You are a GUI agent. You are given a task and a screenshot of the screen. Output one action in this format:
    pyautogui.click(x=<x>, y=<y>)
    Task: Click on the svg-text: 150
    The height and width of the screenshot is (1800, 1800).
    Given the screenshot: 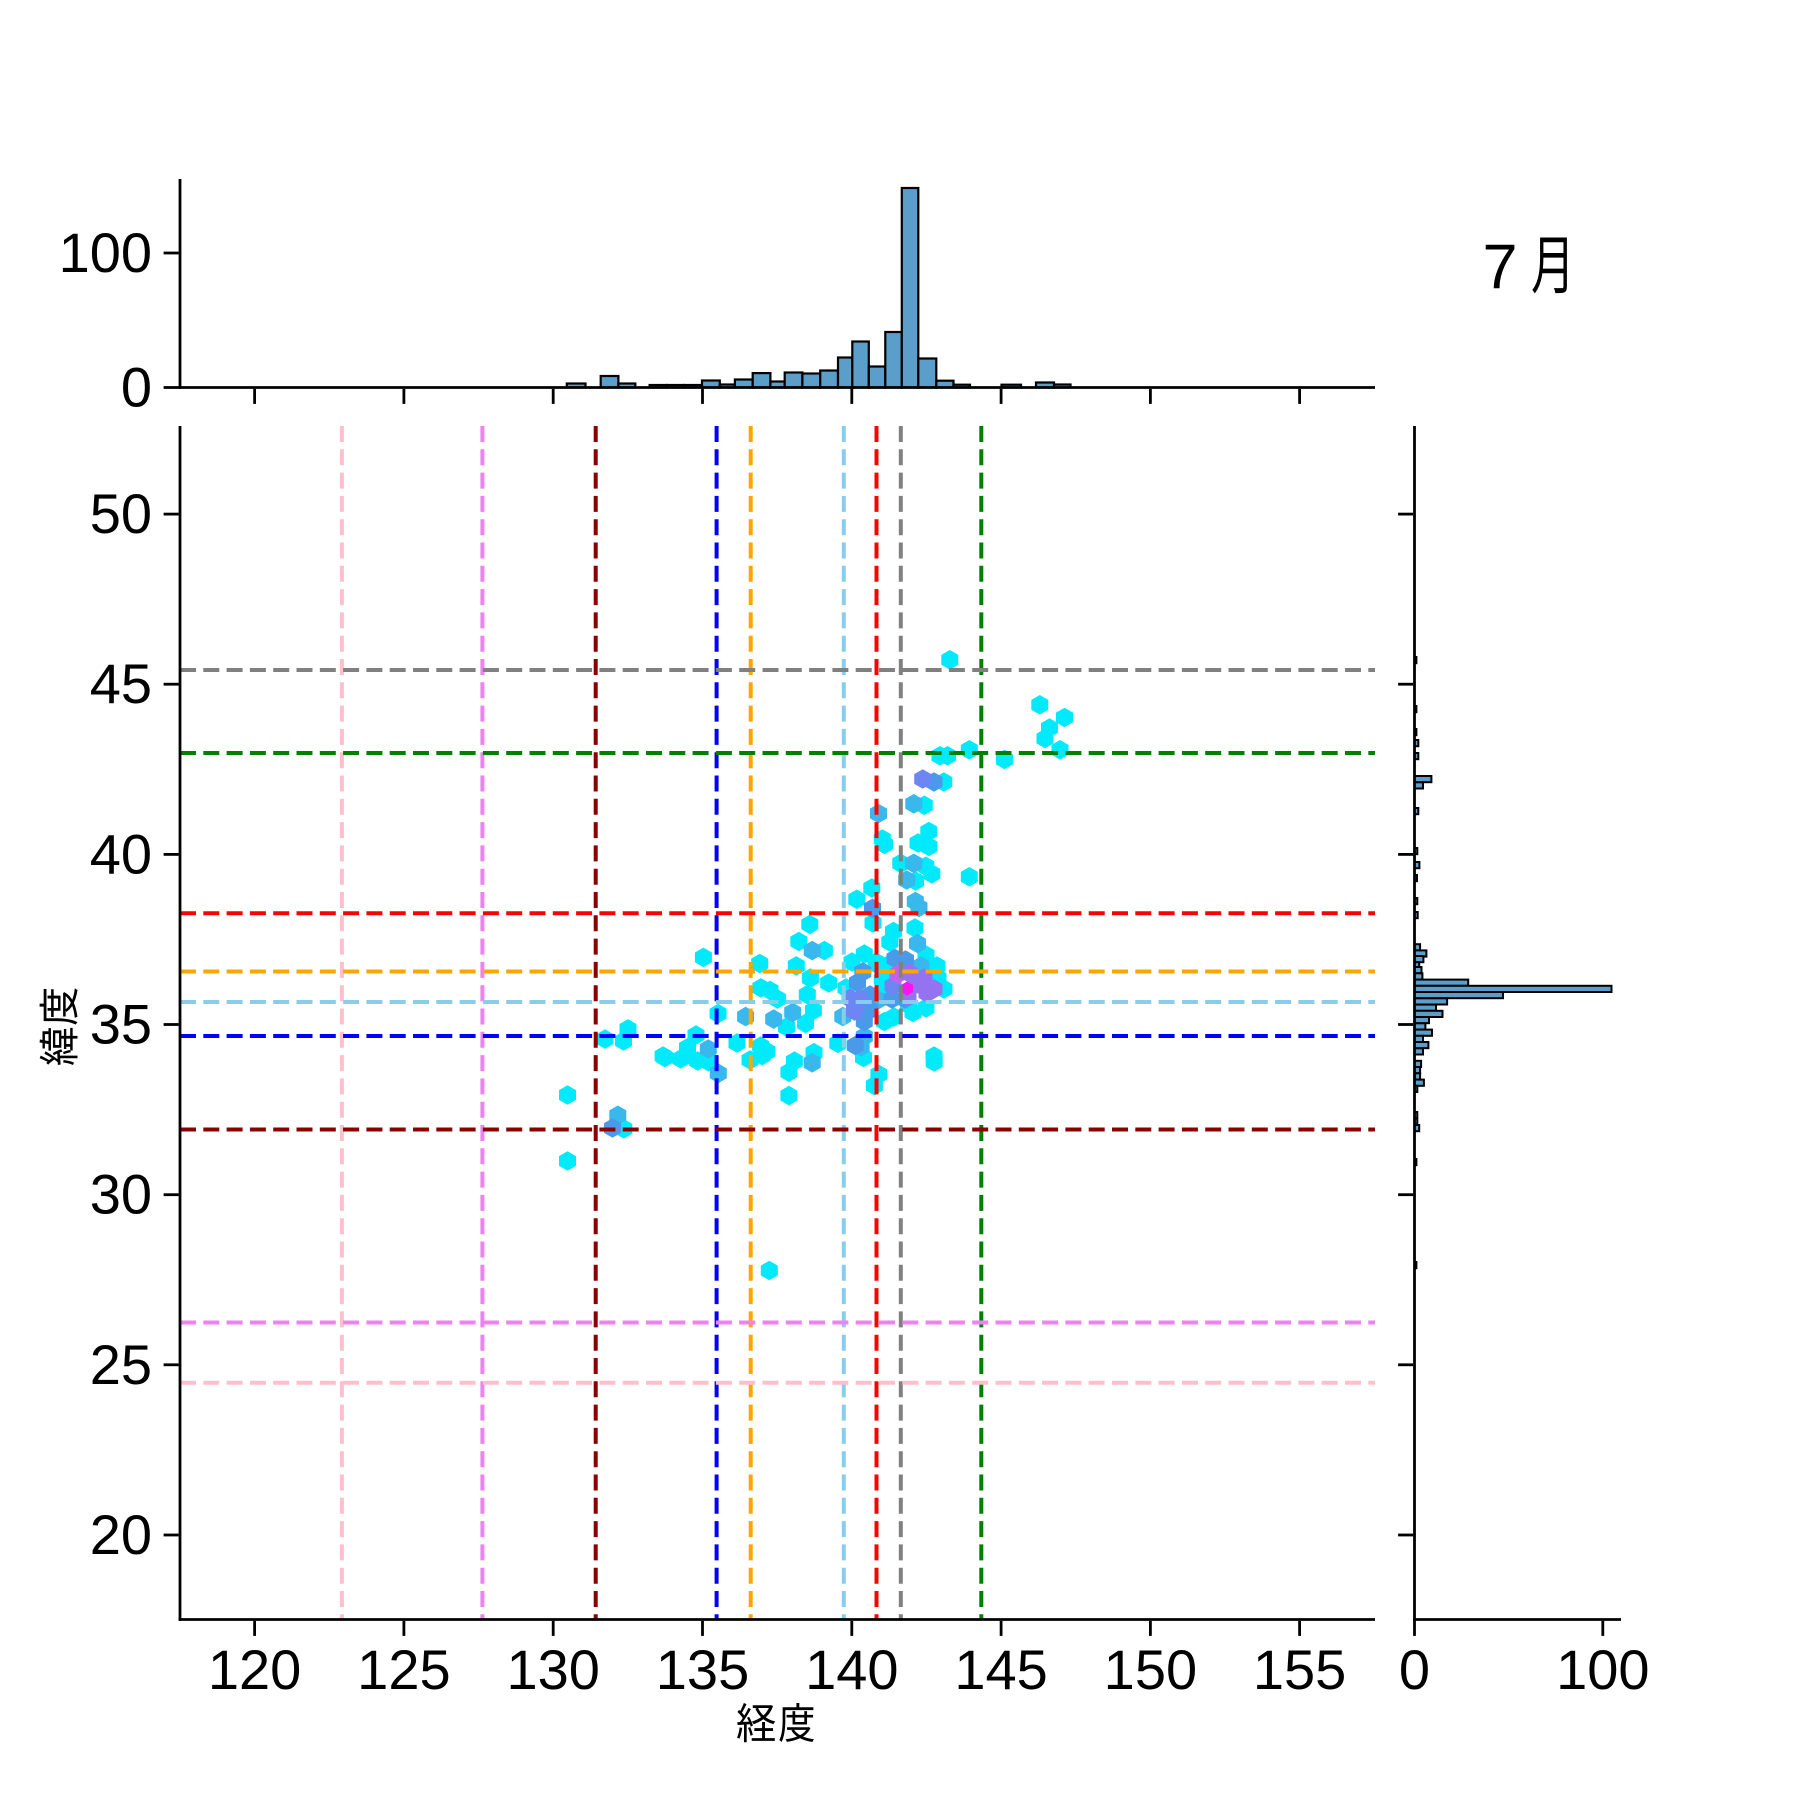 What is the action you would take?
    pyautogui.click(x=1150, y=1669)
    